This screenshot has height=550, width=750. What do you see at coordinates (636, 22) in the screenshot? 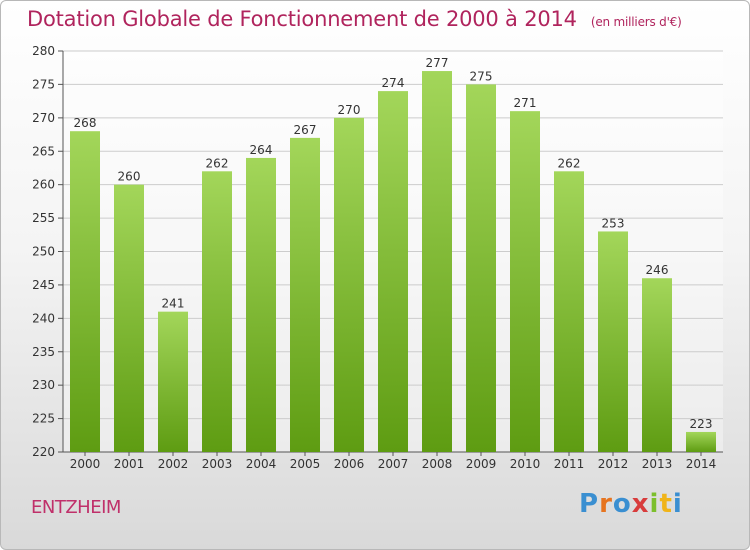
I see `chart-unit: (en milliers d'€)` at bounding box center [636, 22].